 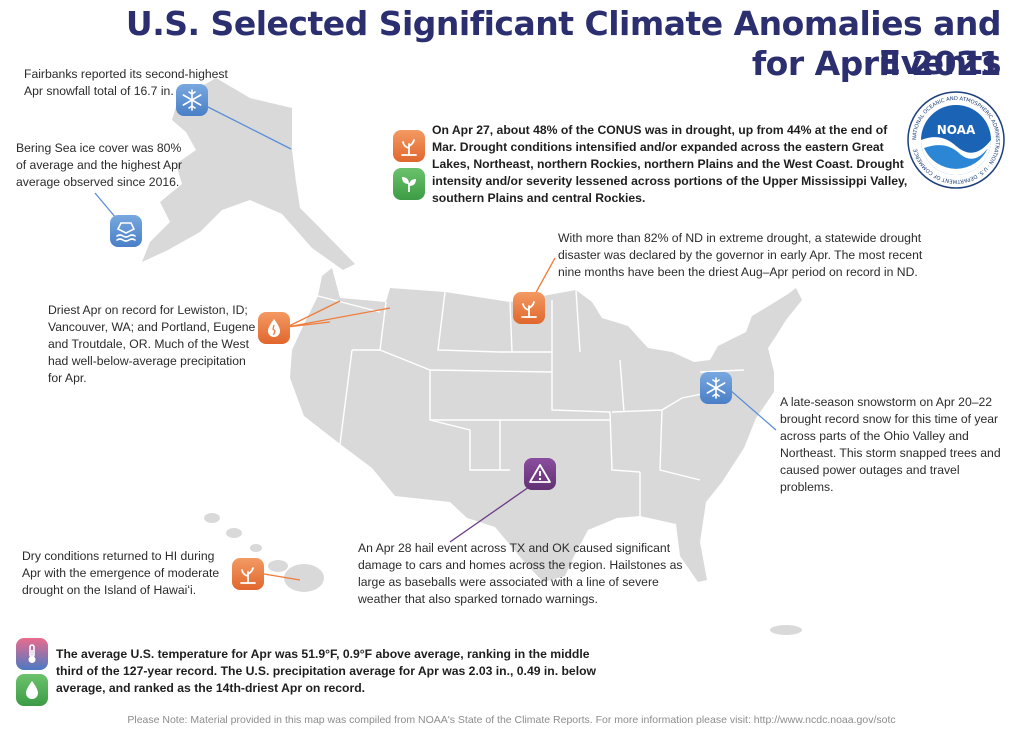 What do you see at coordinates (753, 410) in the screenshot?
I see `snowstorm-callout-line` at bounding box center [753, 410].